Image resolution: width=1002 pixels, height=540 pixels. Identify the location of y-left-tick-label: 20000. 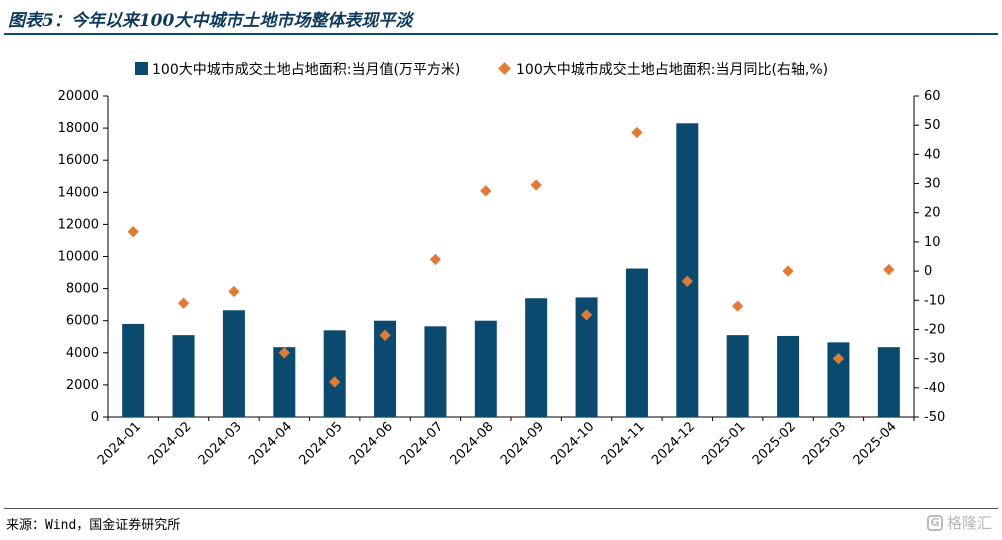
(78, 96).